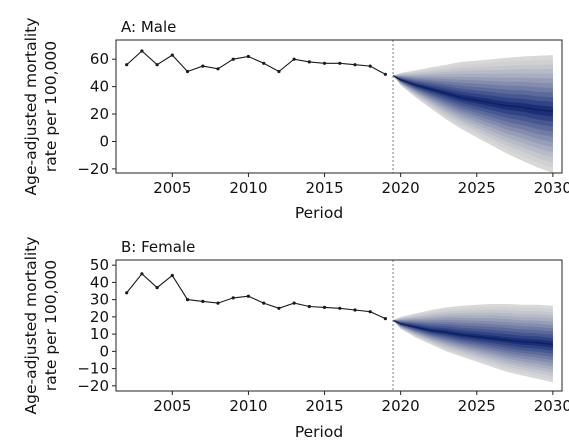 This screenshot has height=445, width=569. What do you see at coordinates (158, 247) in the screenshot?
I see `panel-title: B: Female` at bounding box center [158, 247].